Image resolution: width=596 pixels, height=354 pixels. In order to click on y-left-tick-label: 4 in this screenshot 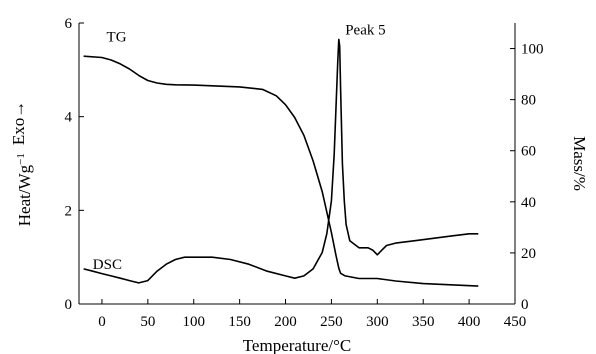, I will do `click(69, 118)`.